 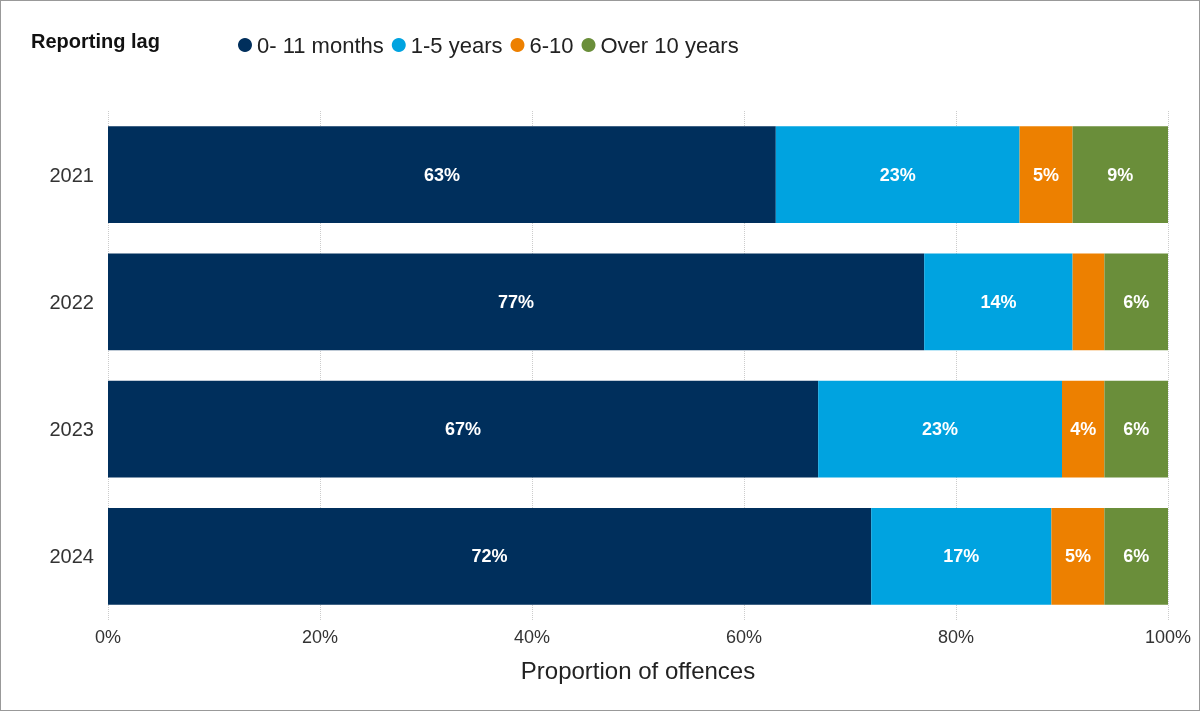 I want to click on x-tick-label: 0%, so click(x=108, y=637).